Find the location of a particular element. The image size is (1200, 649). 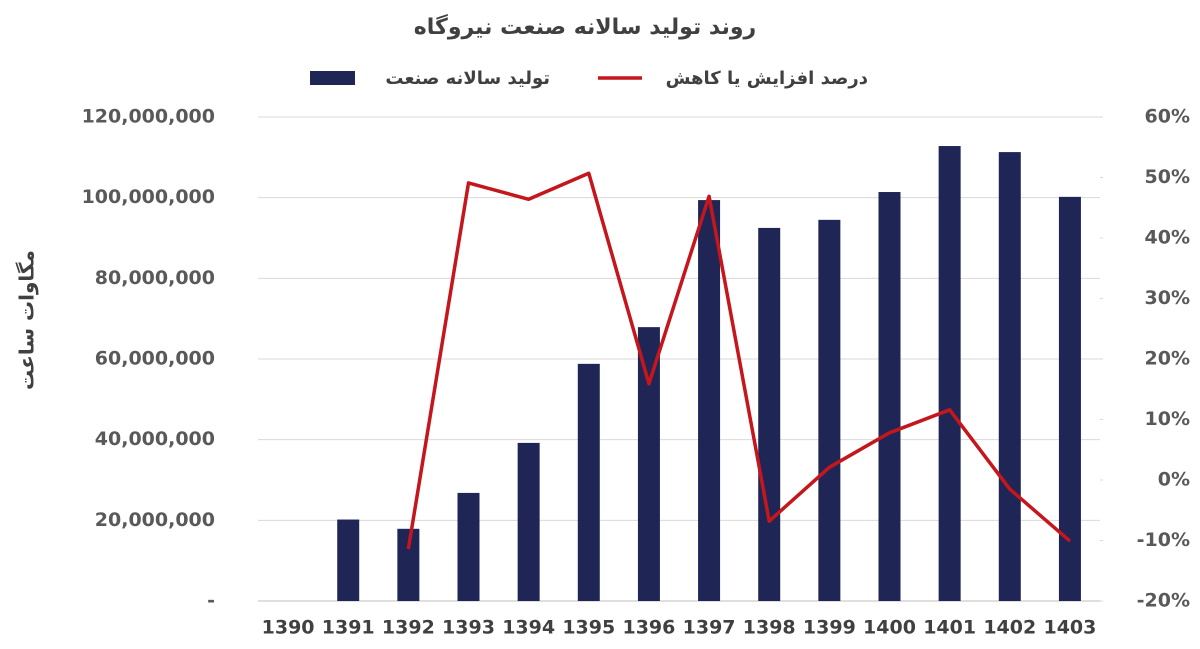

legend-label: درصد افزایش یا کاهش is located at coordinates (767, 78).